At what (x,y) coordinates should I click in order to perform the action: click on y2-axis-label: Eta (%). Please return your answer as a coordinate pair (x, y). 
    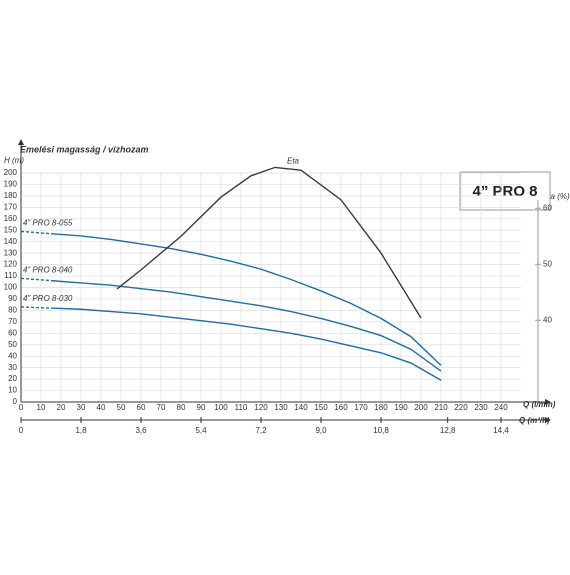
    Looking at the image, I should click on (556, 196).